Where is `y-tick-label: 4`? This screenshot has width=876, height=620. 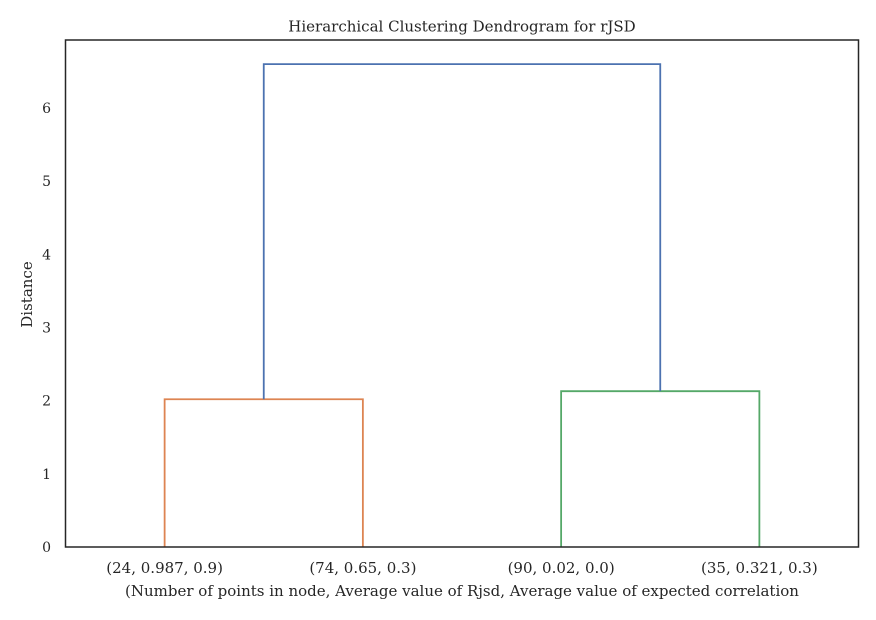
y-tick-label: 4 is located at coordinates (46, 255).